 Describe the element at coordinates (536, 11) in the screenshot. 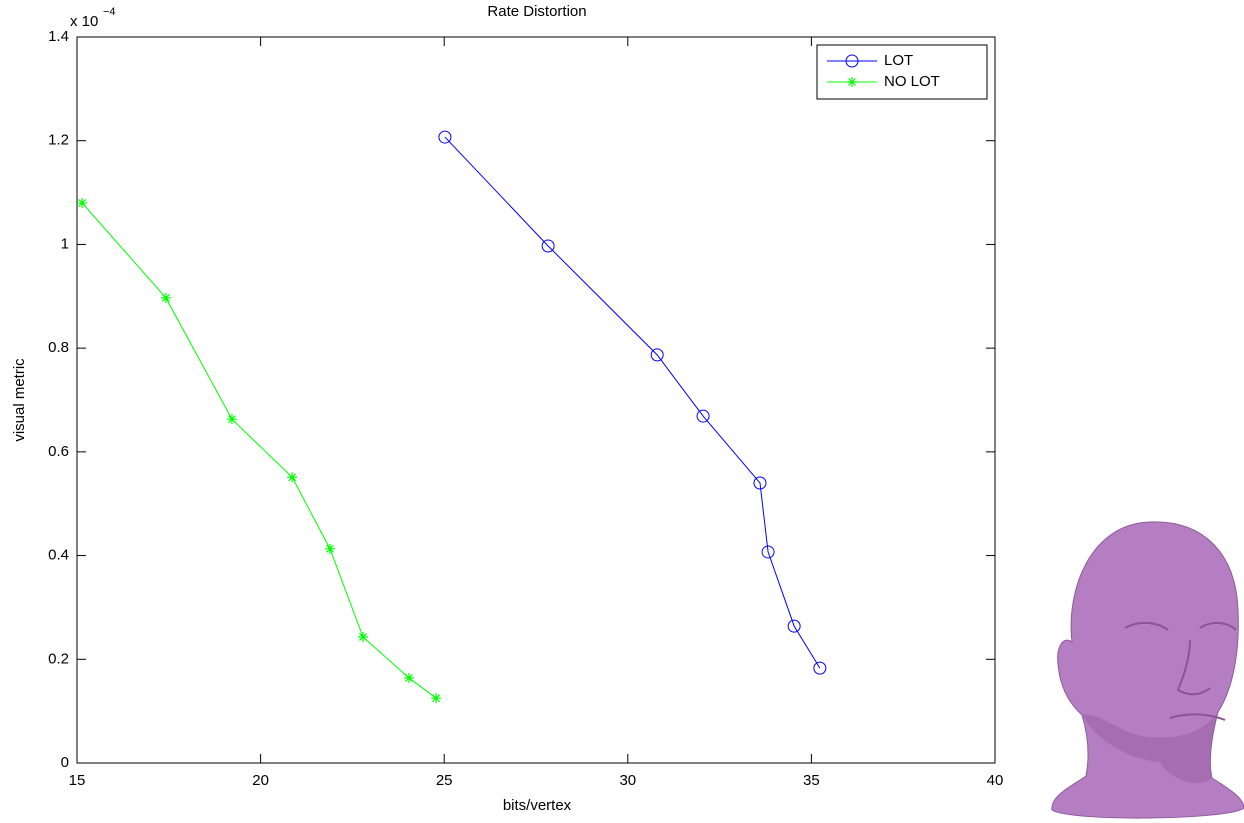

I see `chart-title: Rate Distortion` at that location.